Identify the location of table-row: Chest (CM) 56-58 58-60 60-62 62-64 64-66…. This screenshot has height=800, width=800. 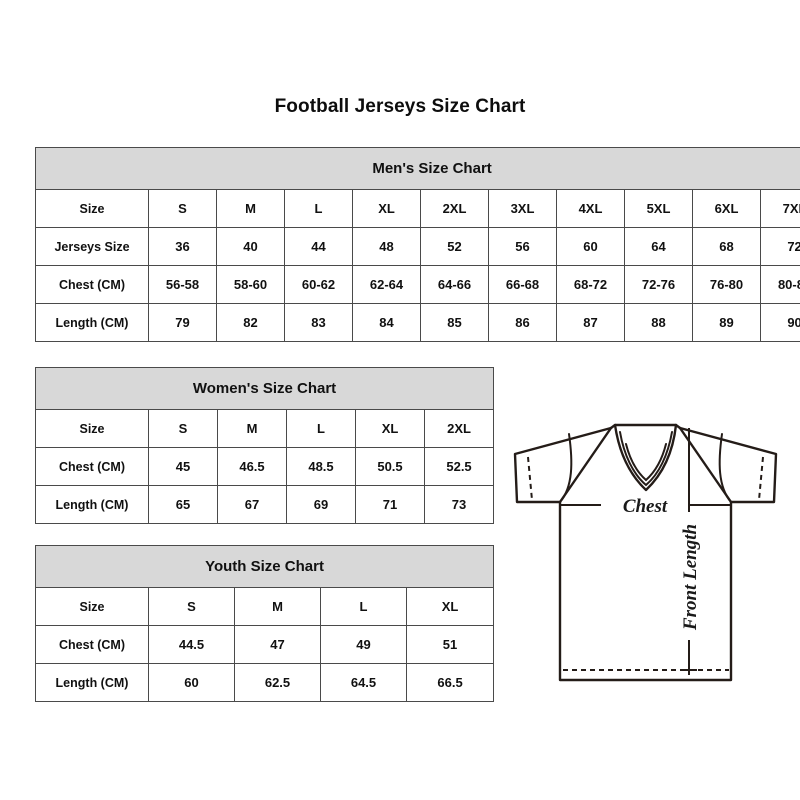
(417, 284).